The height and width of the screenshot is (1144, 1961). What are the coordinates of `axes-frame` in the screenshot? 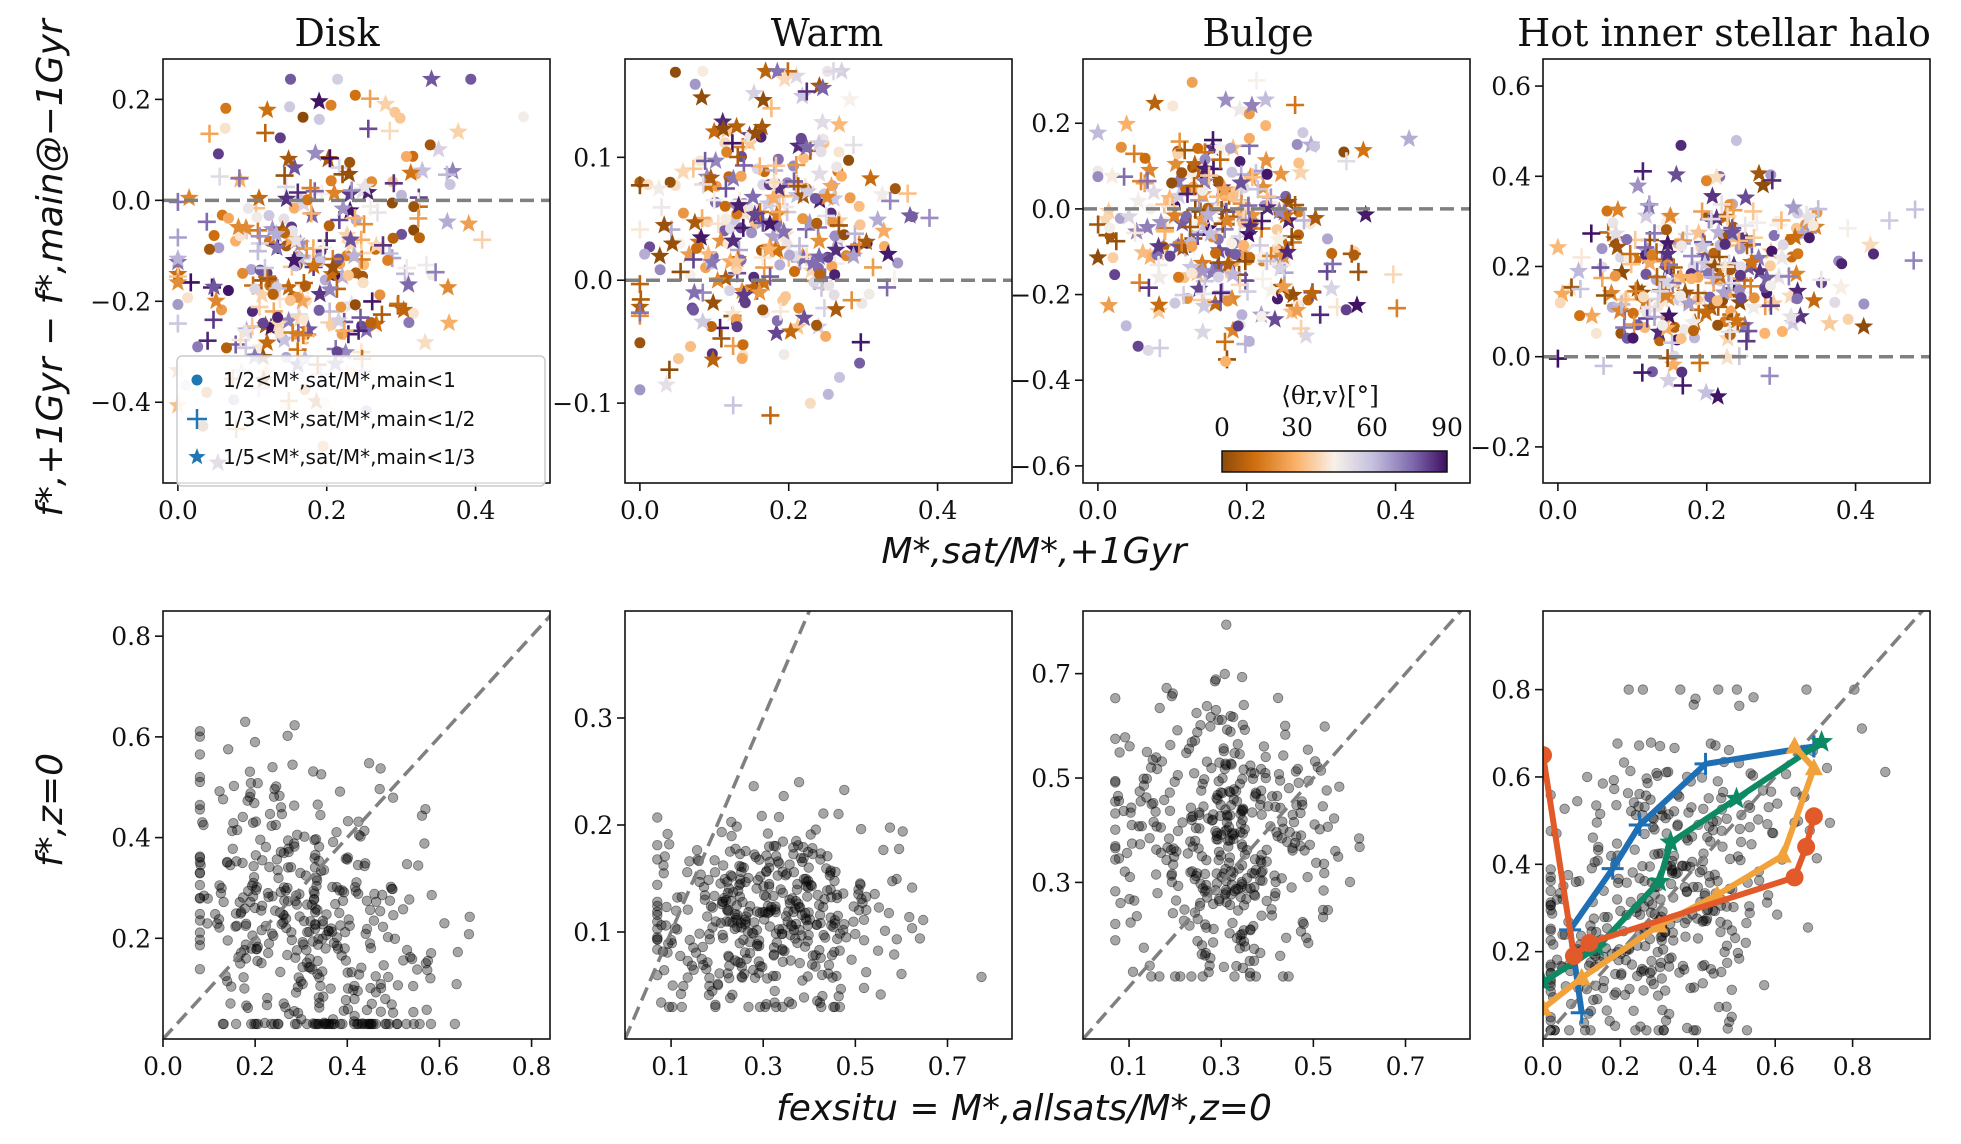 It's located at (356, 825).